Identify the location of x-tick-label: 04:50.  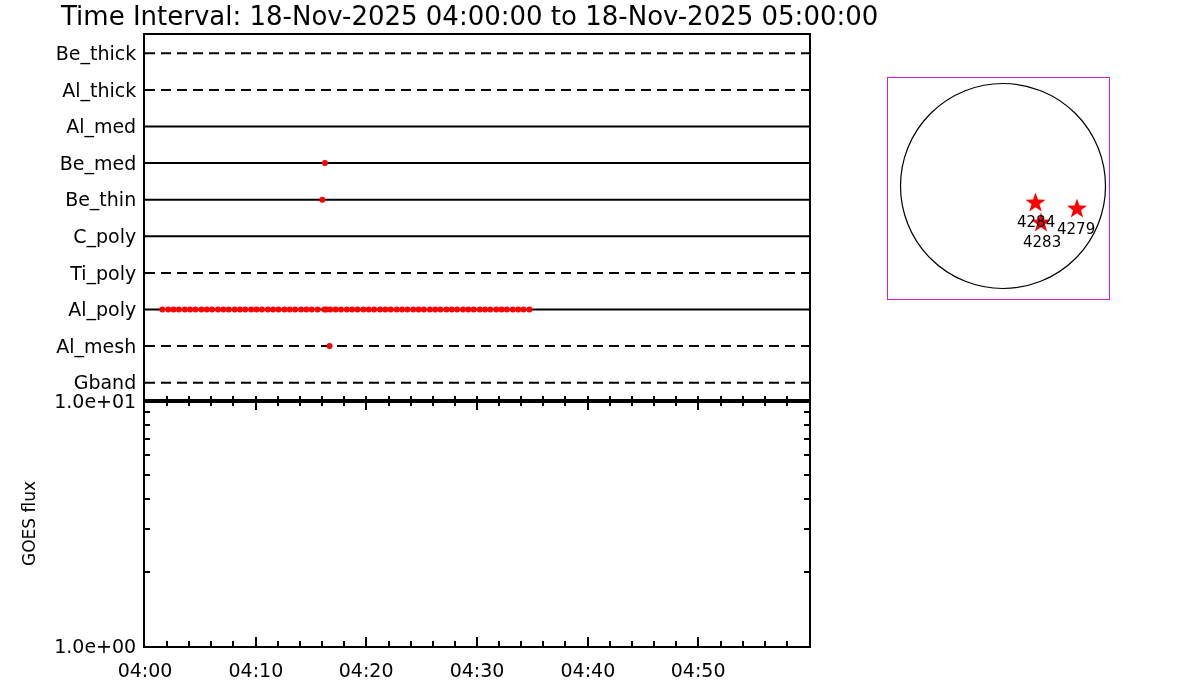
(698, 669).